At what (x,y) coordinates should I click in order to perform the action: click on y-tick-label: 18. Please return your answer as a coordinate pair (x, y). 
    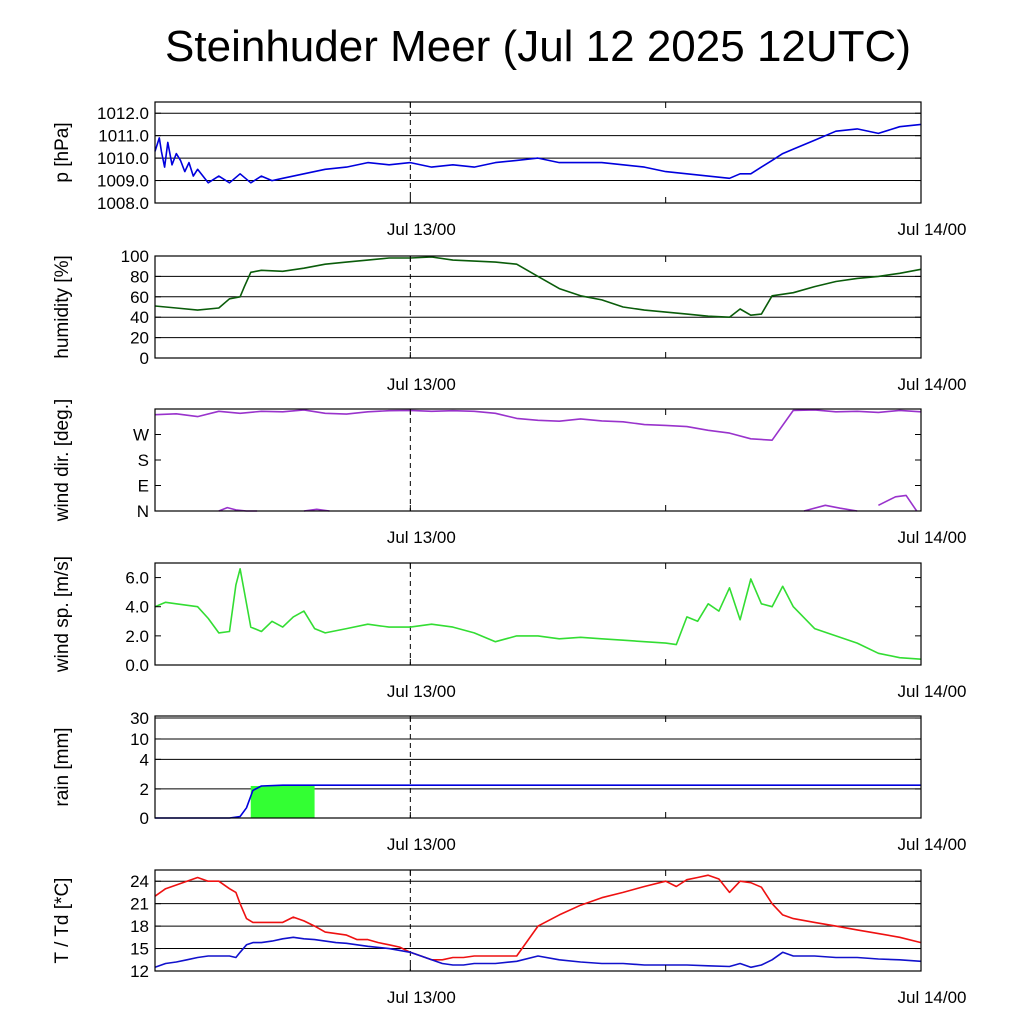
    Looking at the image, I should click on (139, 926).